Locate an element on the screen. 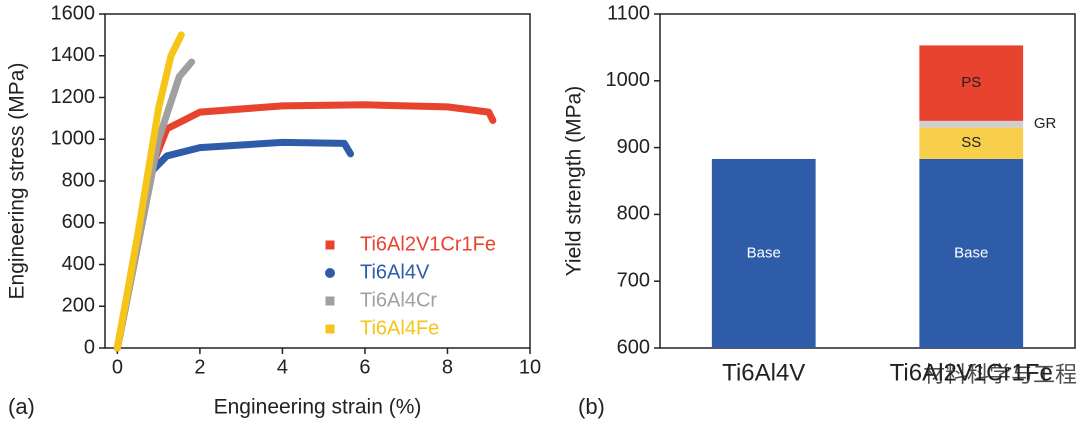 The image size is (1080, 426). y-tick-label: 0 is located at coordinates (89, 347).